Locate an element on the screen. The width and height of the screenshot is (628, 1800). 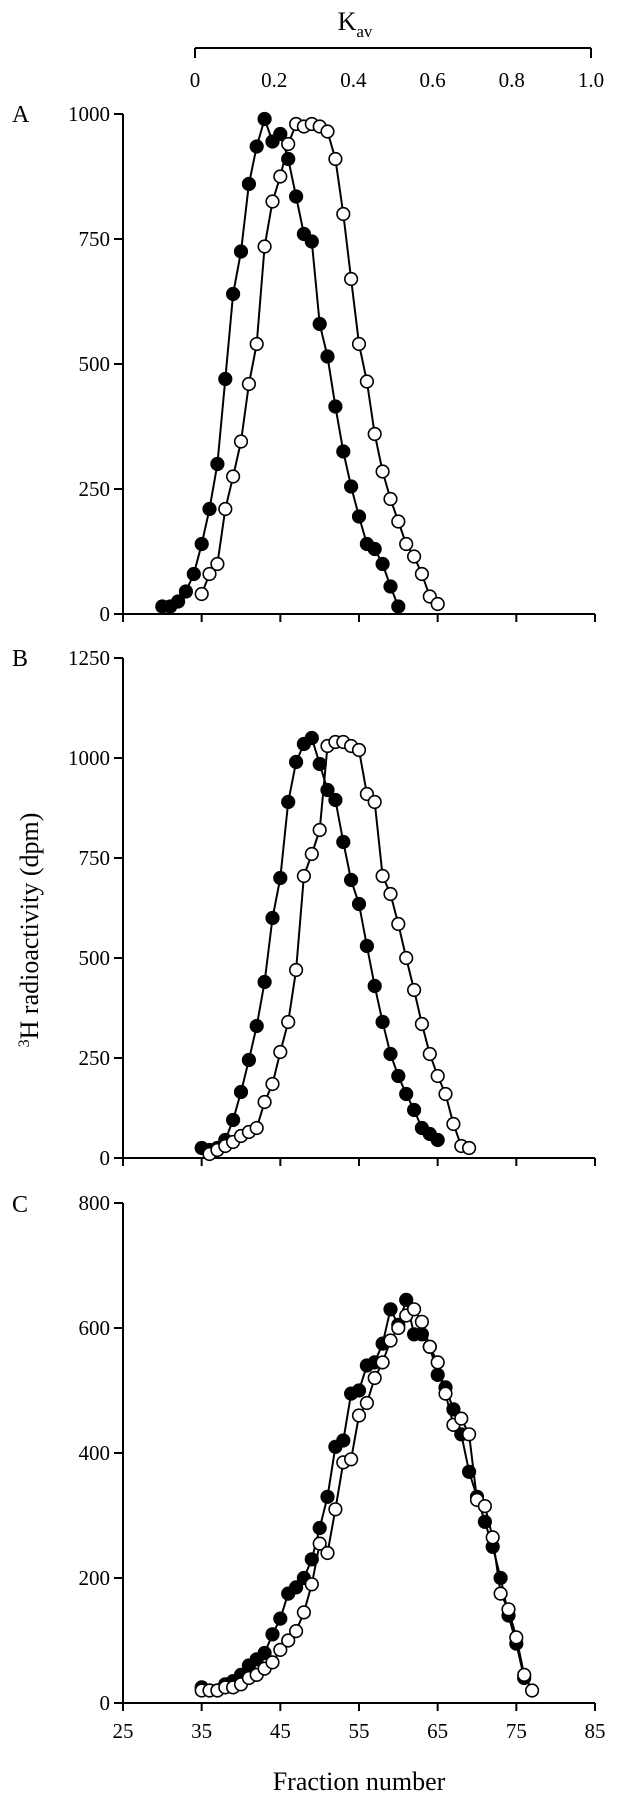
panel-b-letter: B is located at coordinates (20, 659).